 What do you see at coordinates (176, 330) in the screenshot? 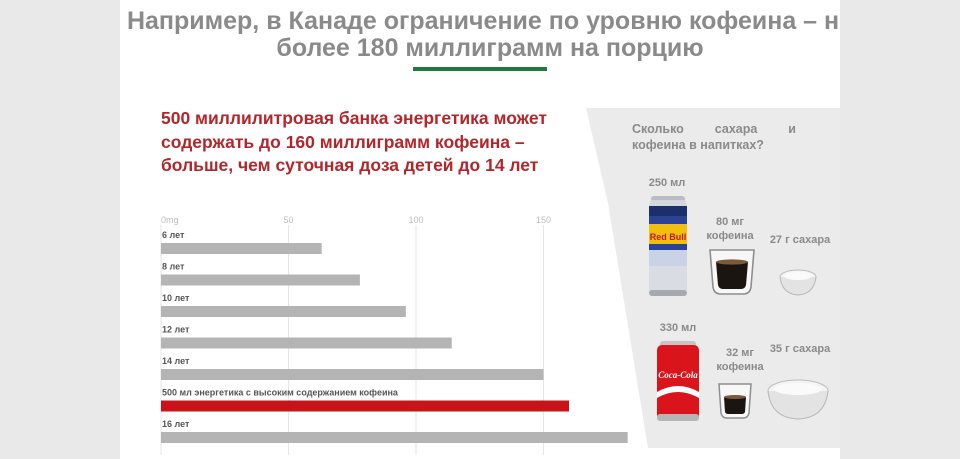
I see `category-label: 12 лет` at bounding box center [176, 330].